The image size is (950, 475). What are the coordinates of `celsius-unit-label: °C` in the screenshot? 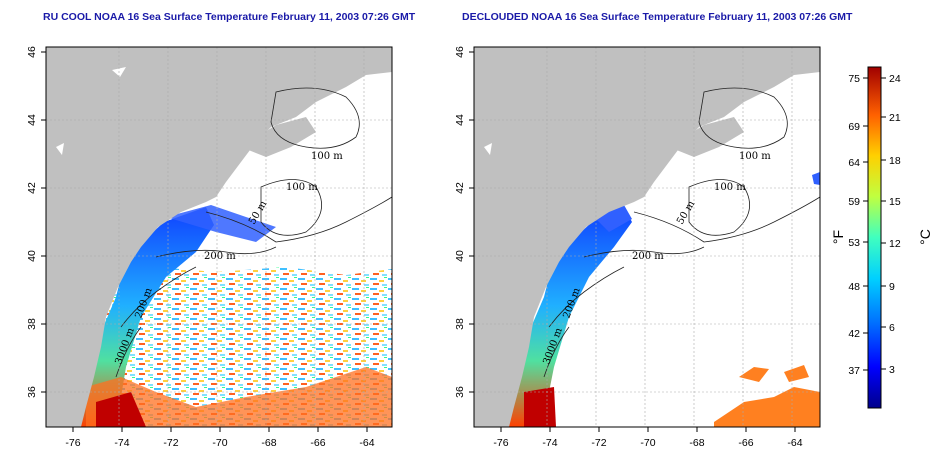 It's located at (925, 237).